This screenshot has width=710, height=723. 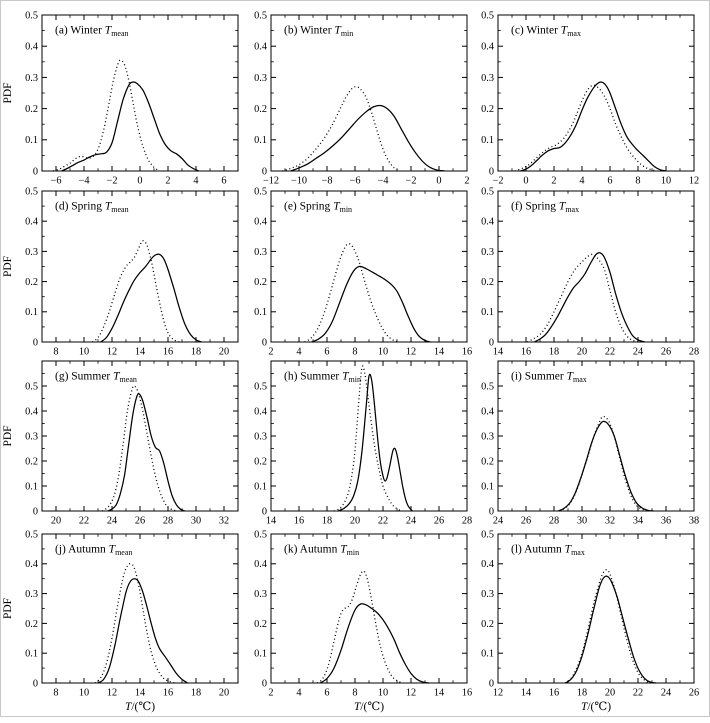 I want to click on solid-series-g, so click(x=146, y=452).